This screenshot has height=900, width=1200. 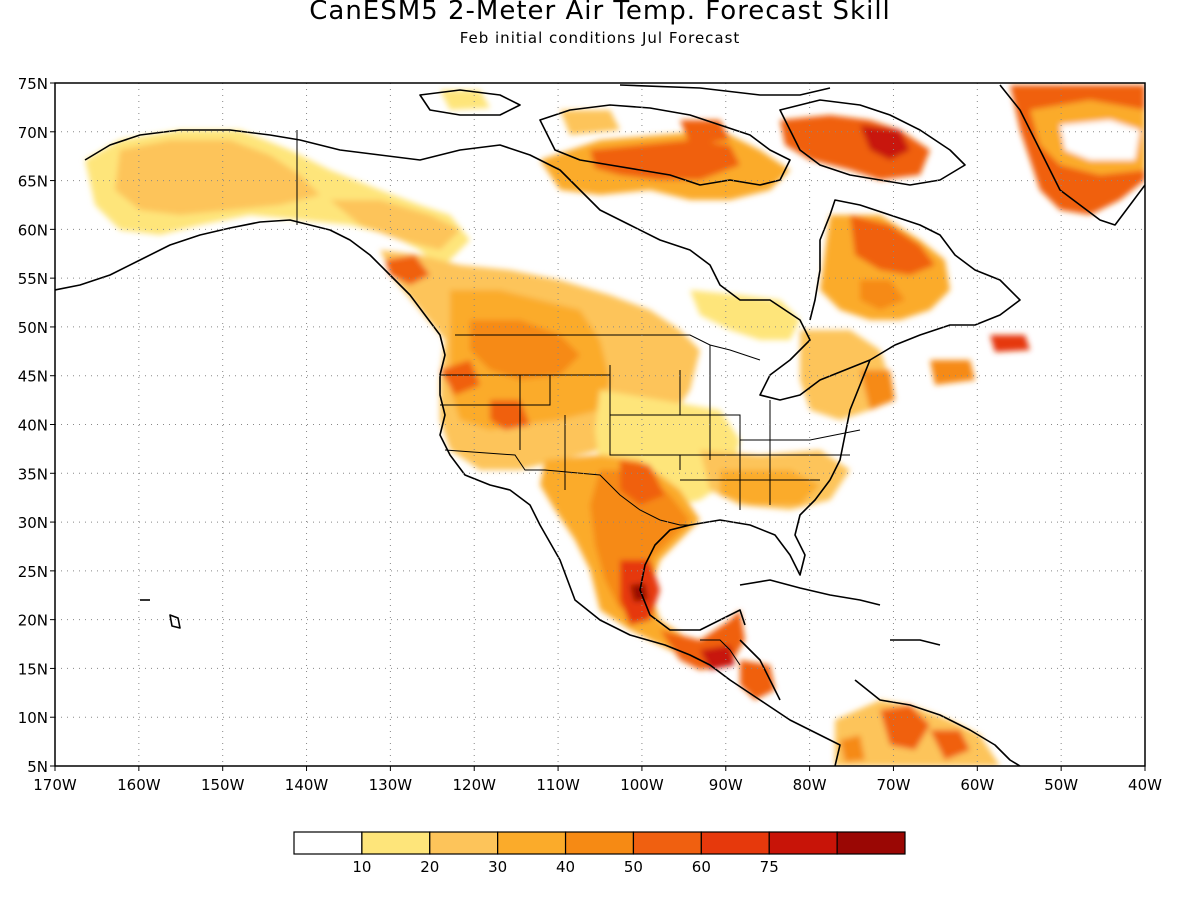 What do you see at coordinates (33, 718) in the screenshot?
I see `lat-tick-label: 10N` at bounding box center [33, 718].